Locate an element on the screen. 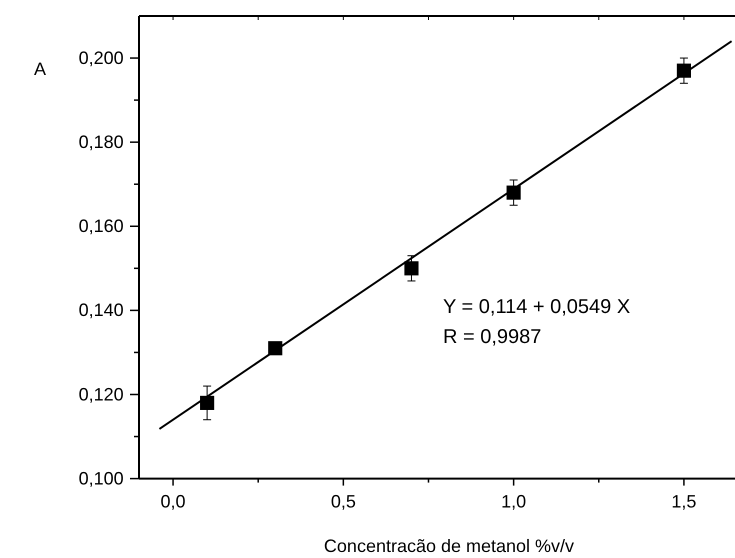 The image size is (735, 558). x-tick-label: 0,0 is located at coordinates (173, 501).